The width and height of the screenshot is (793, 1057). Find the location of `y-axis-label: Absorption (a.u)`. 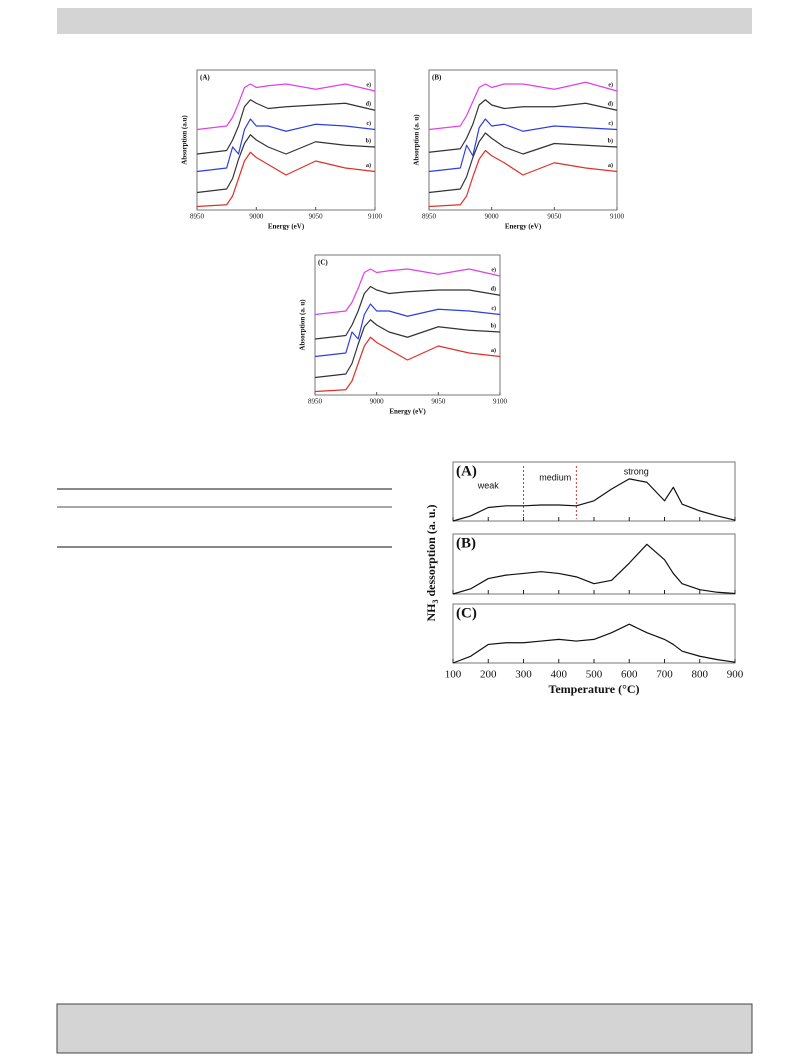

y-axis-label: Absorption (a.u) is located at coordinates (185, 140).